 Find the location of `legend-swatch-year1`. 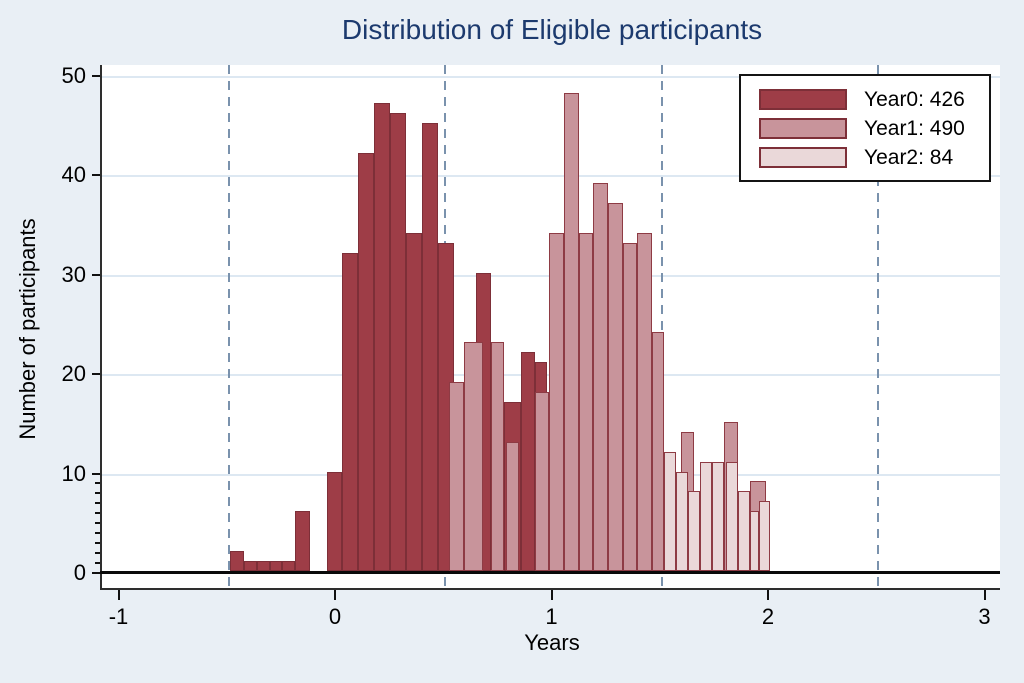

legend-swatch-year1 is located at coordinates (803, 128).